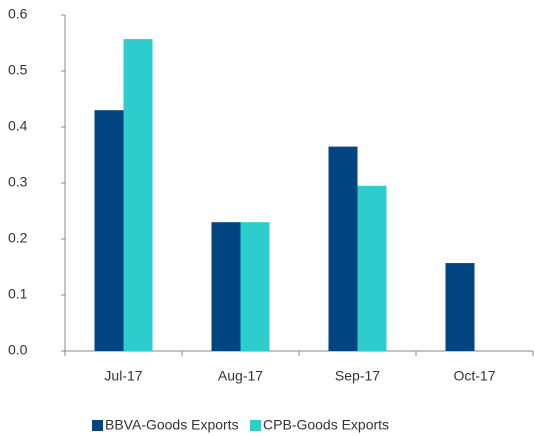  Describe the element at coordinates (326, 425) in the screenshot. I see `legend-label: CPB-Goods Exports` at that location.